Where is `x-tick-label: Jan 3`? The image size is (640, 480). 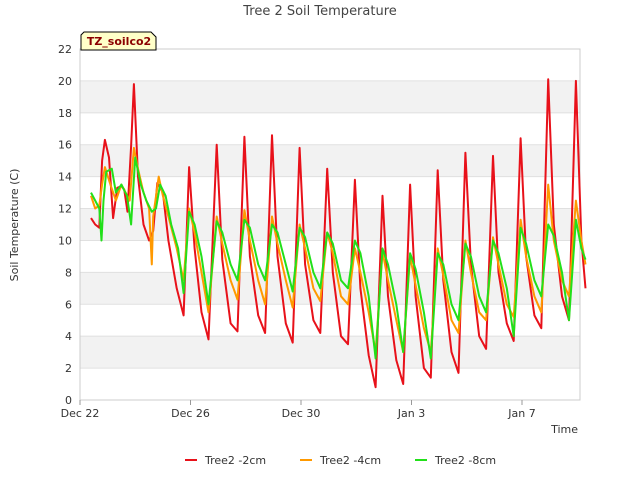
x-tick-label: Jan 3 is located at coordinates (411, 413).